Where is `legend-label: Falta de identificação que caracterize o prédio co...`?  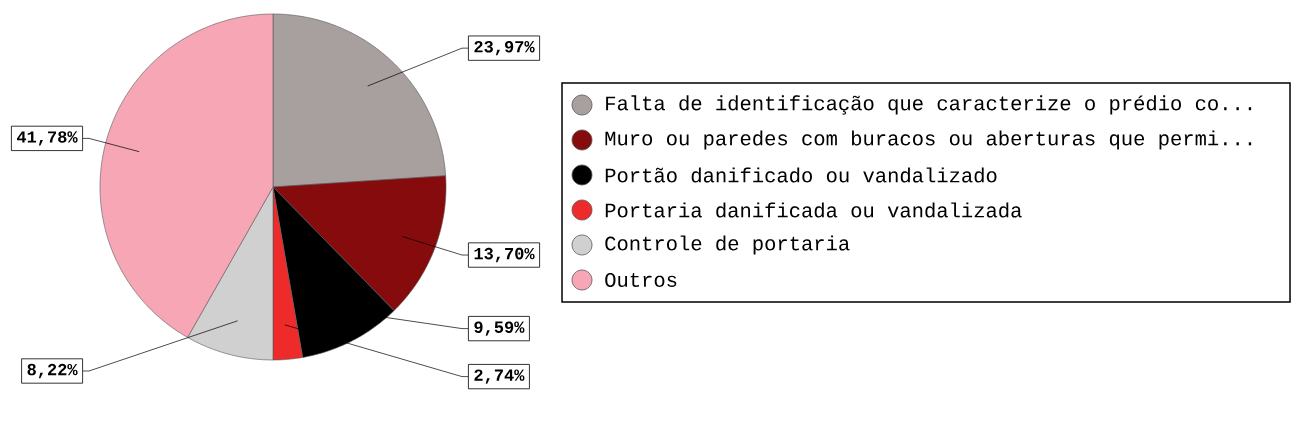 legend-label: Falta de identificação que caracterize o prédio co... is located at coordinates (929, 105).